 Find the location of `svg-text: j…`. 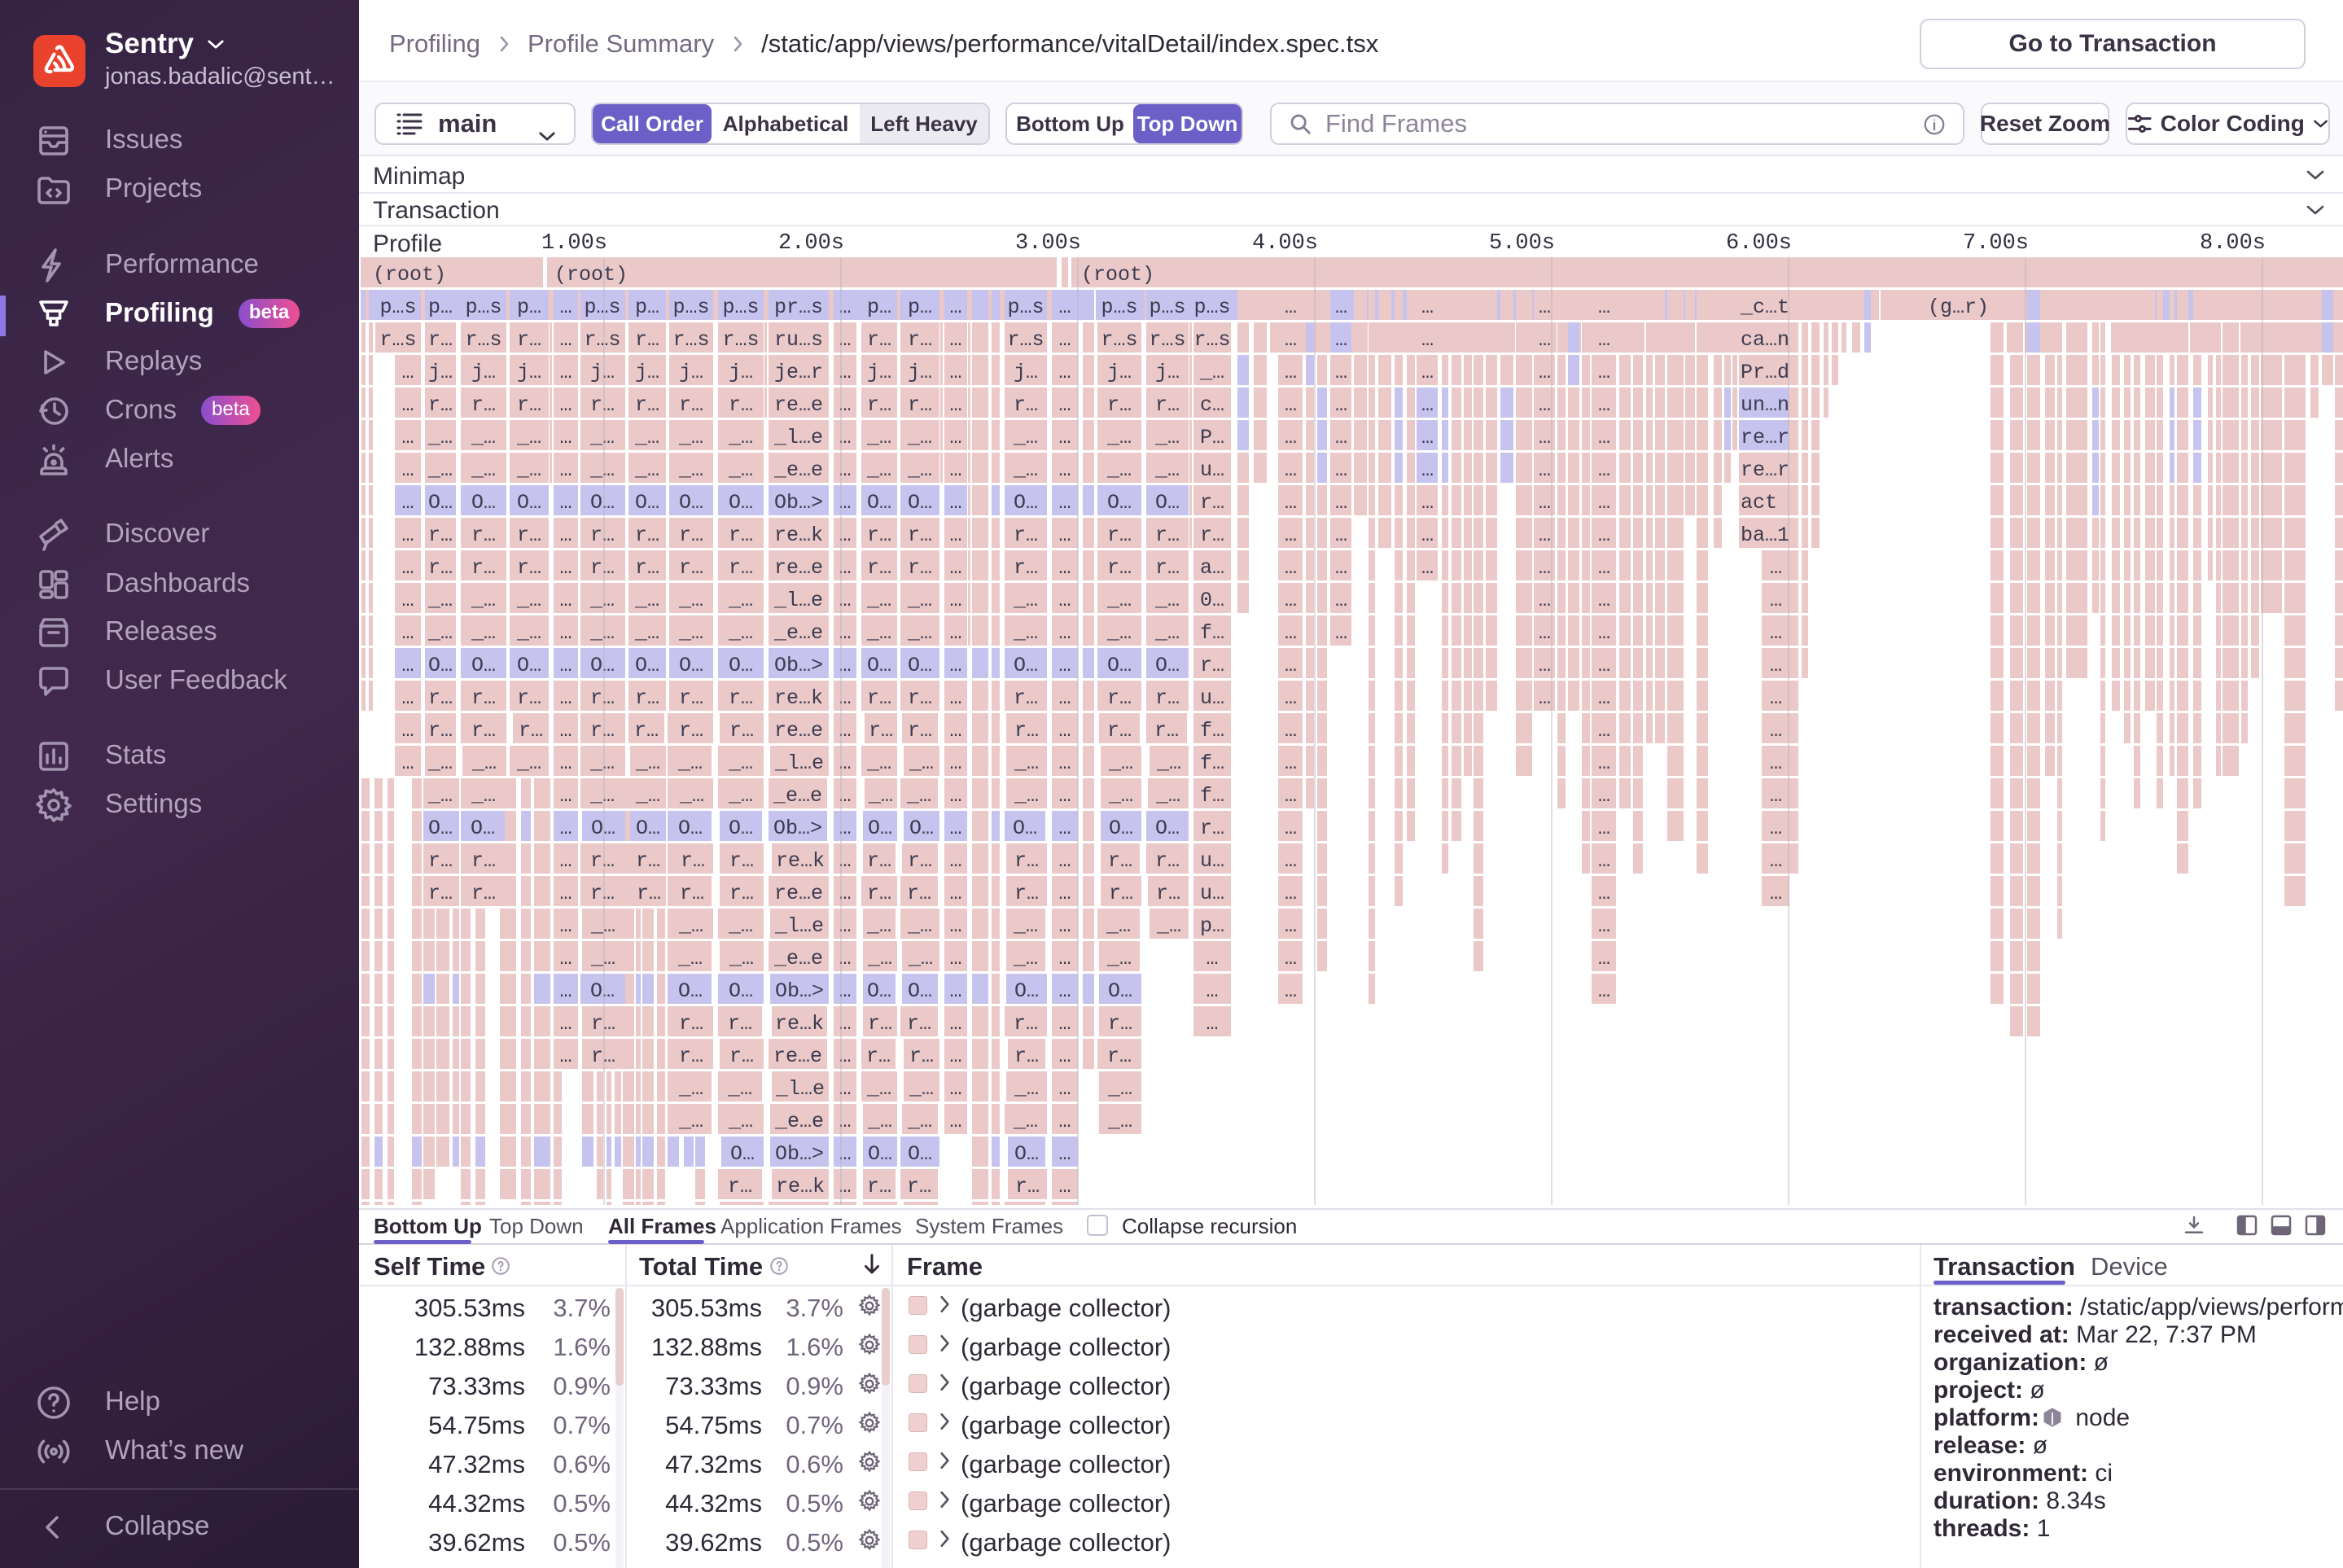

svg-text: j… is located at coordinates (691, 373).